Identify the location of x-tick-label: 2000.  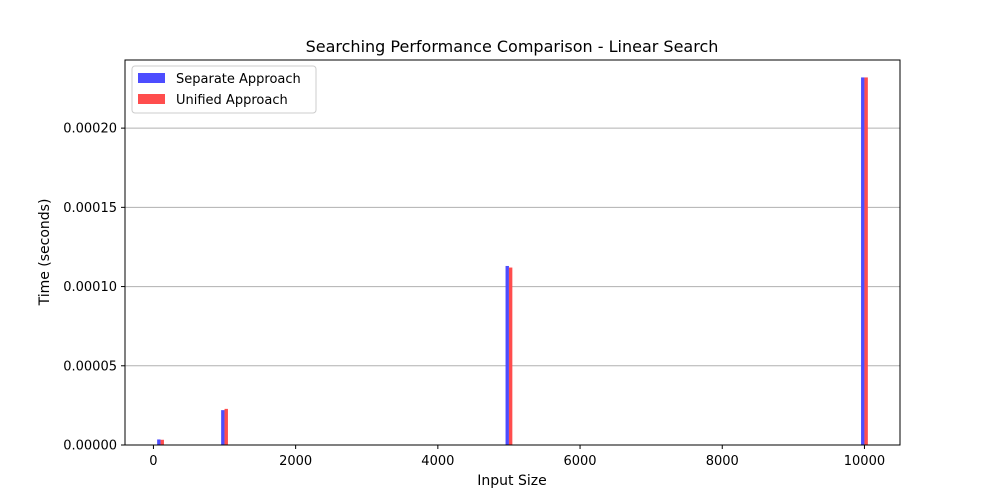
(295, 461).